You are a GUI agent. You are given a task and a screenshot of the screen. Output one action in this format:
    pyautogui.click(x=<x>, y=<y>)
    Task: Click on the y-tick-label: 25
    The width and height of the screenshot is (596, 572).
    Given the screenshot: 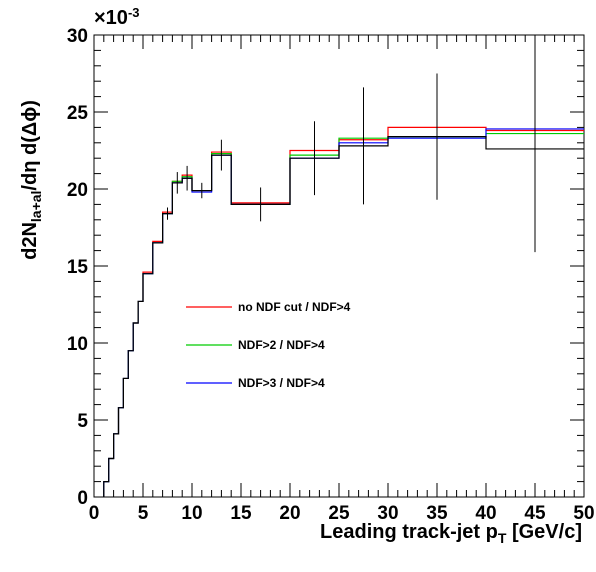 What is the action you would take?
    pyautogui.click(x=78, y=113)
    